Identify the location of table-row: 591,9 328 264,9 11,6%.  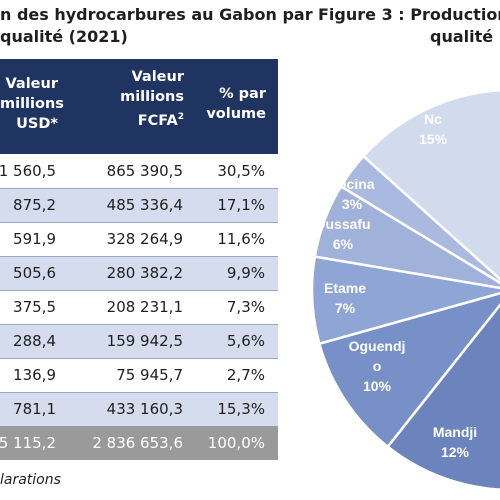
(139, 239).